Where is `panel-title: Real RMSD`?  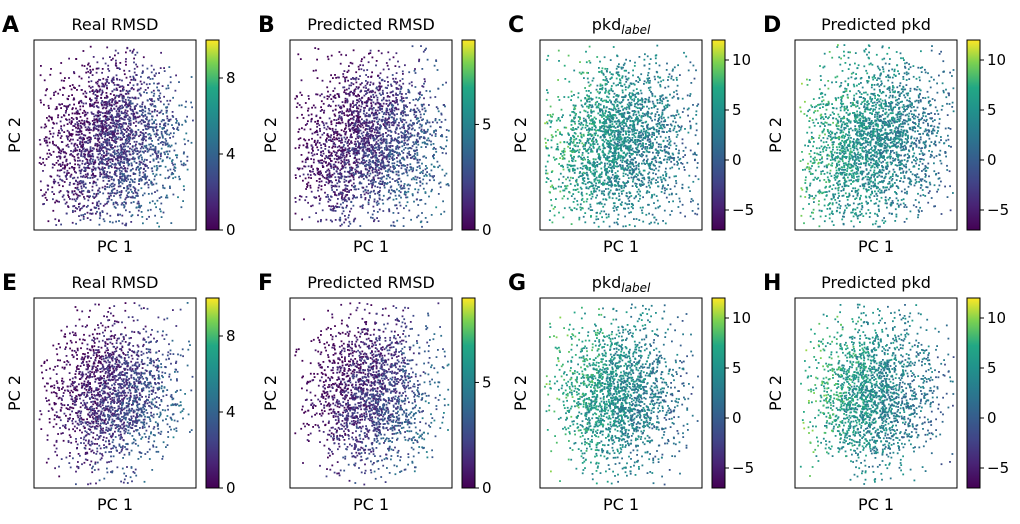
panel-title: Real RMSD is located at coordinates (115, 24).